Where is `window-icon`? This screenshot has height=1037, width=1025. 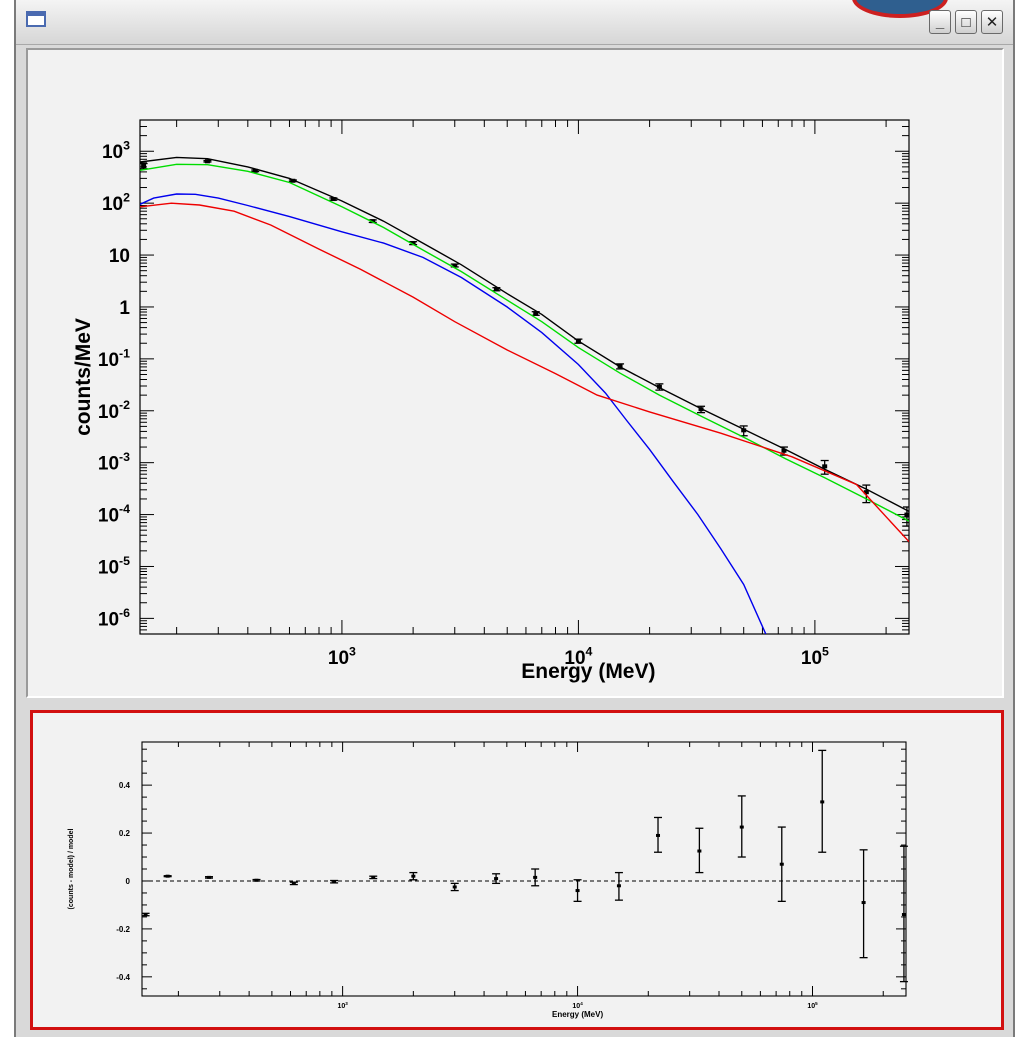 window-icon is located at coordinates (36, 19).